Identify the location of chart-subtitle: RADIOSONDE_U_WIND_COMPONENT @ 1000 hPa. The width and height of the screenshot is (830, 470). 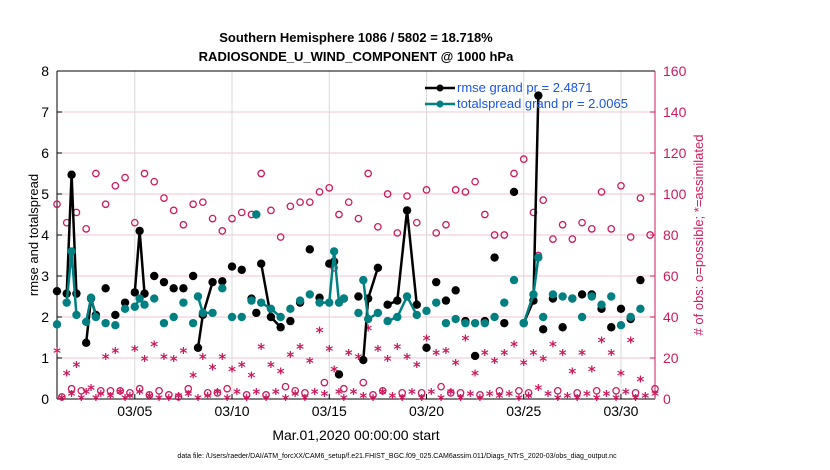
(356, 56).